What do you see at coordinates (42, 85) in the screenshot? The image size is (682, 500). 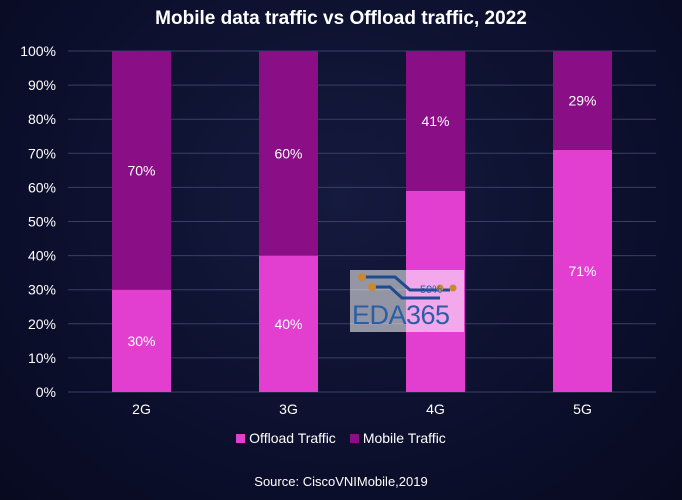 I see `y-tick-label: 90%` at bounding box center [42, 85].